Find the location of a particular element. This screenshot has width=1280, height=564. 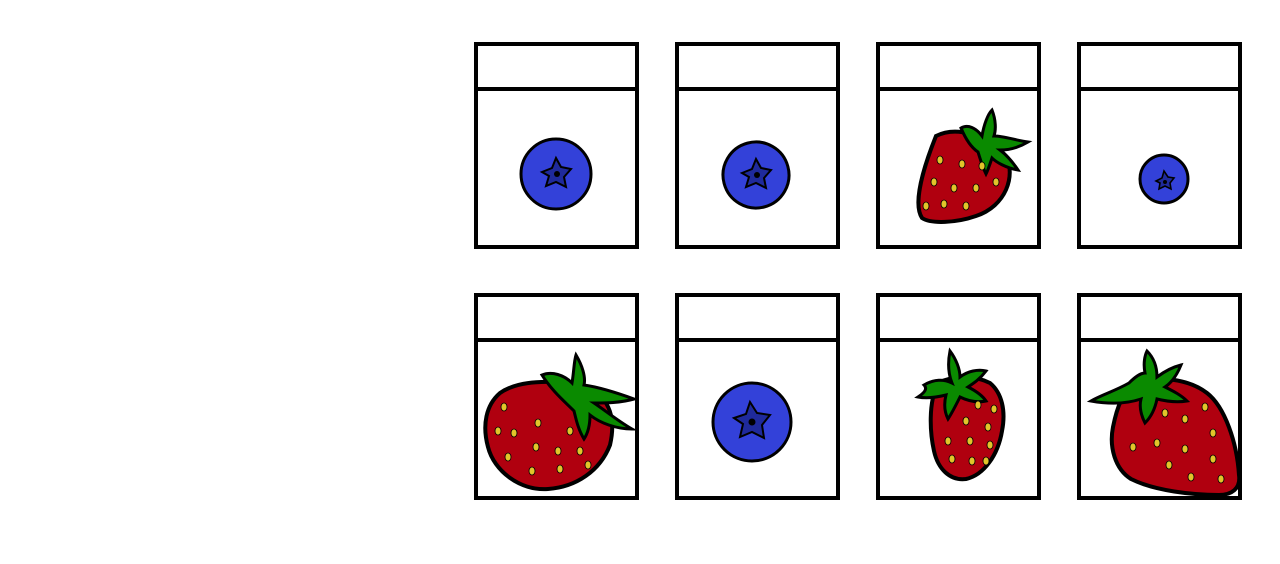

card-6-label is located at coordinates (757, 319).